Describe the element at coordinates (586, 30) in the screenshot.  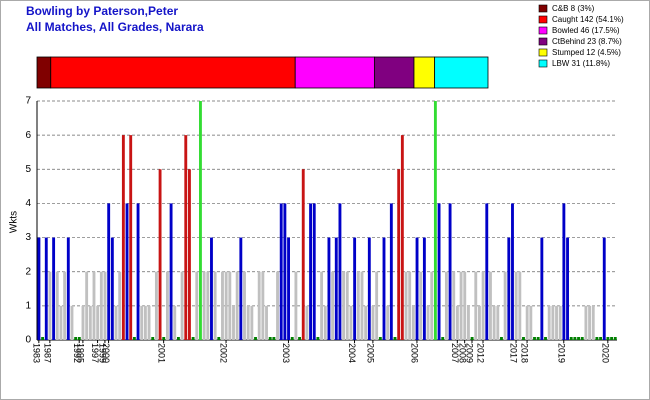
I see `legend-label: Bowled 46 (17.5%)` at that location.